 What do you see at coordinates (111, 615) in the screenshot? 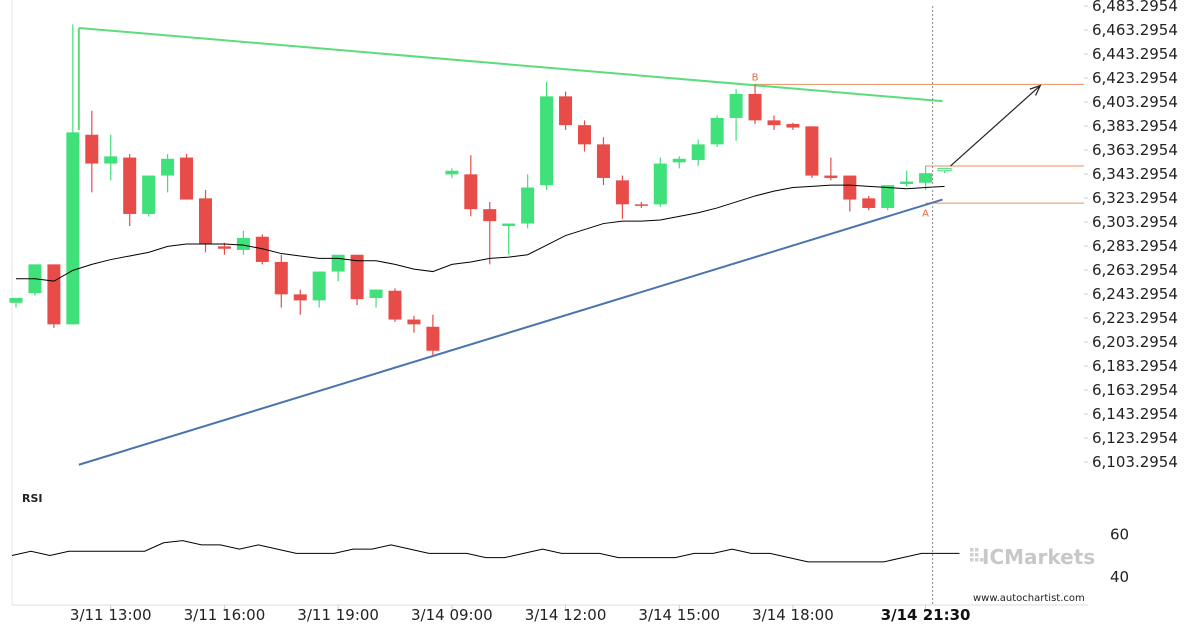
I see `x-tick-label: 3/11 13:00` at bounding box center [111, 615].